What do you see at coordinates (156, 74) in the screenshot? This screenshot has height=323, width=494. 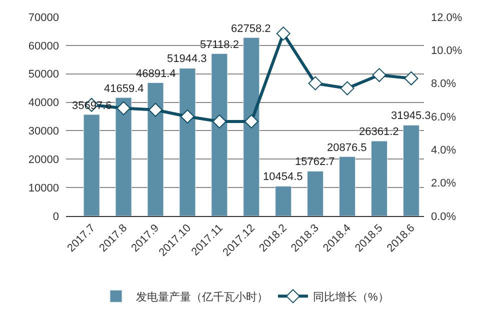 I see `data-label: 46891.4` at bounding box center [156, 74].